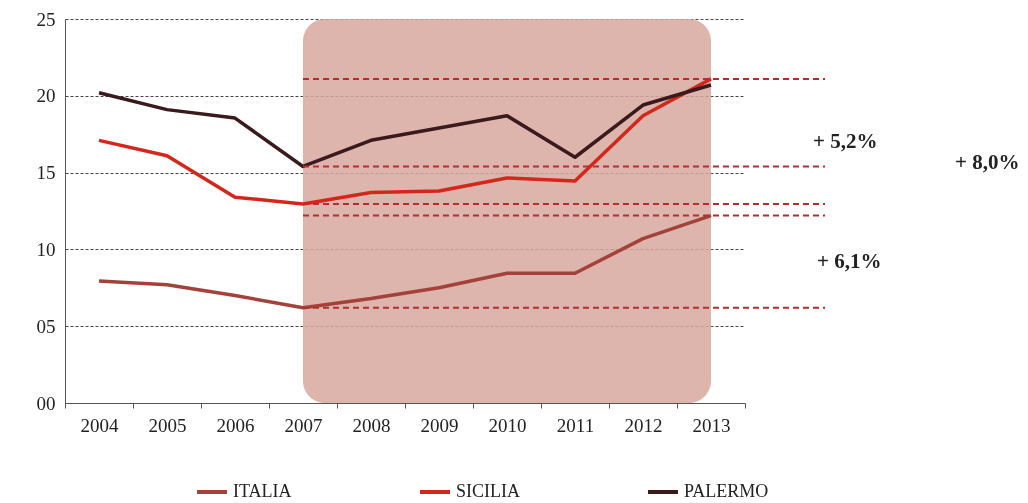 Image resolution: width=1028 pixels, height=503 pixels. What do you see at coordinates (507, 425) in the screenshot?
I see `x-tick-label: 2010` at bounding box center [507, 425].